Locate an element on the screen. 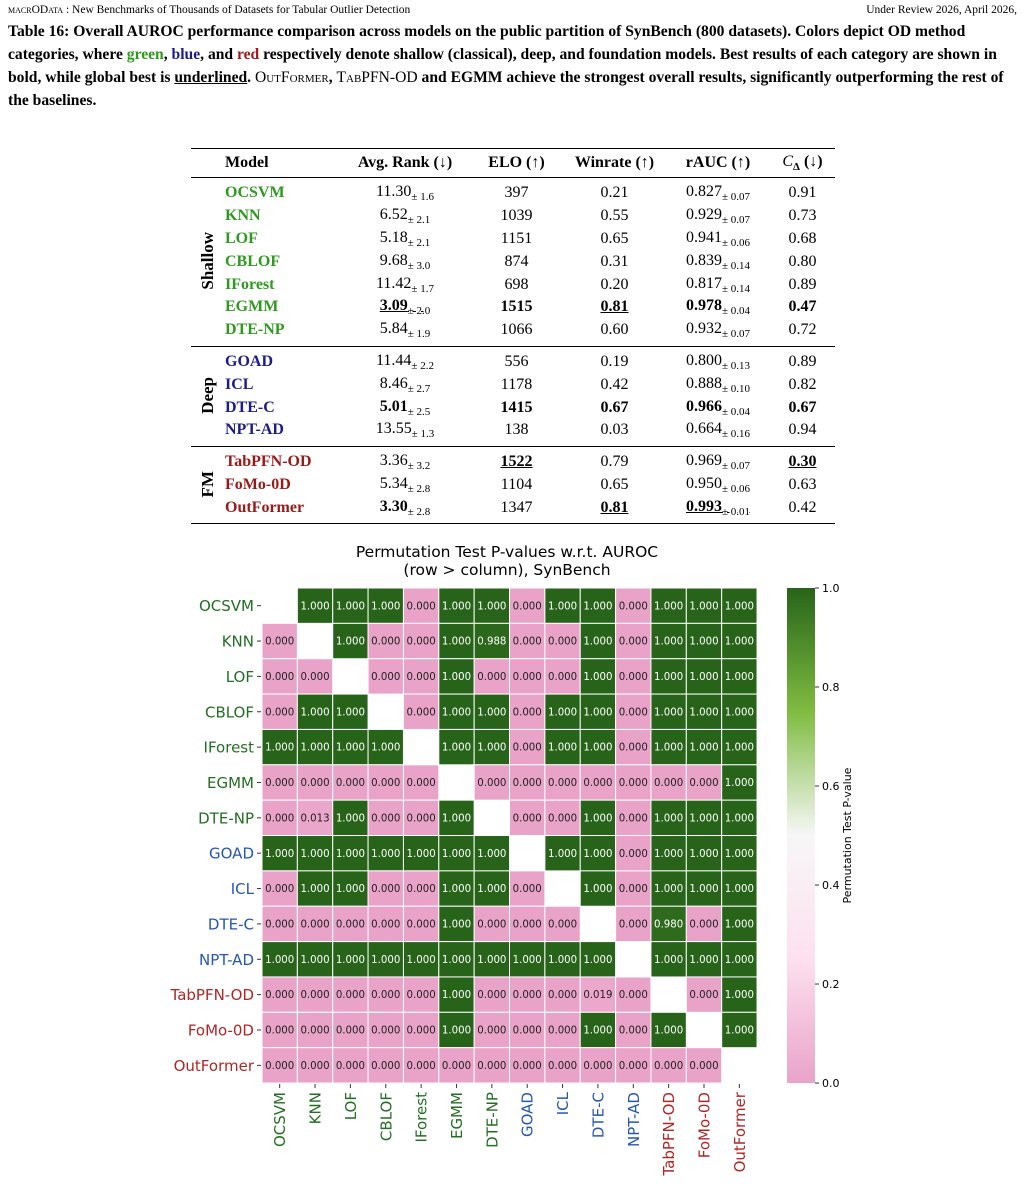 This screenshot has height=1189, width=1025. value-text: 0.47 is located at coordinates (802, 307).